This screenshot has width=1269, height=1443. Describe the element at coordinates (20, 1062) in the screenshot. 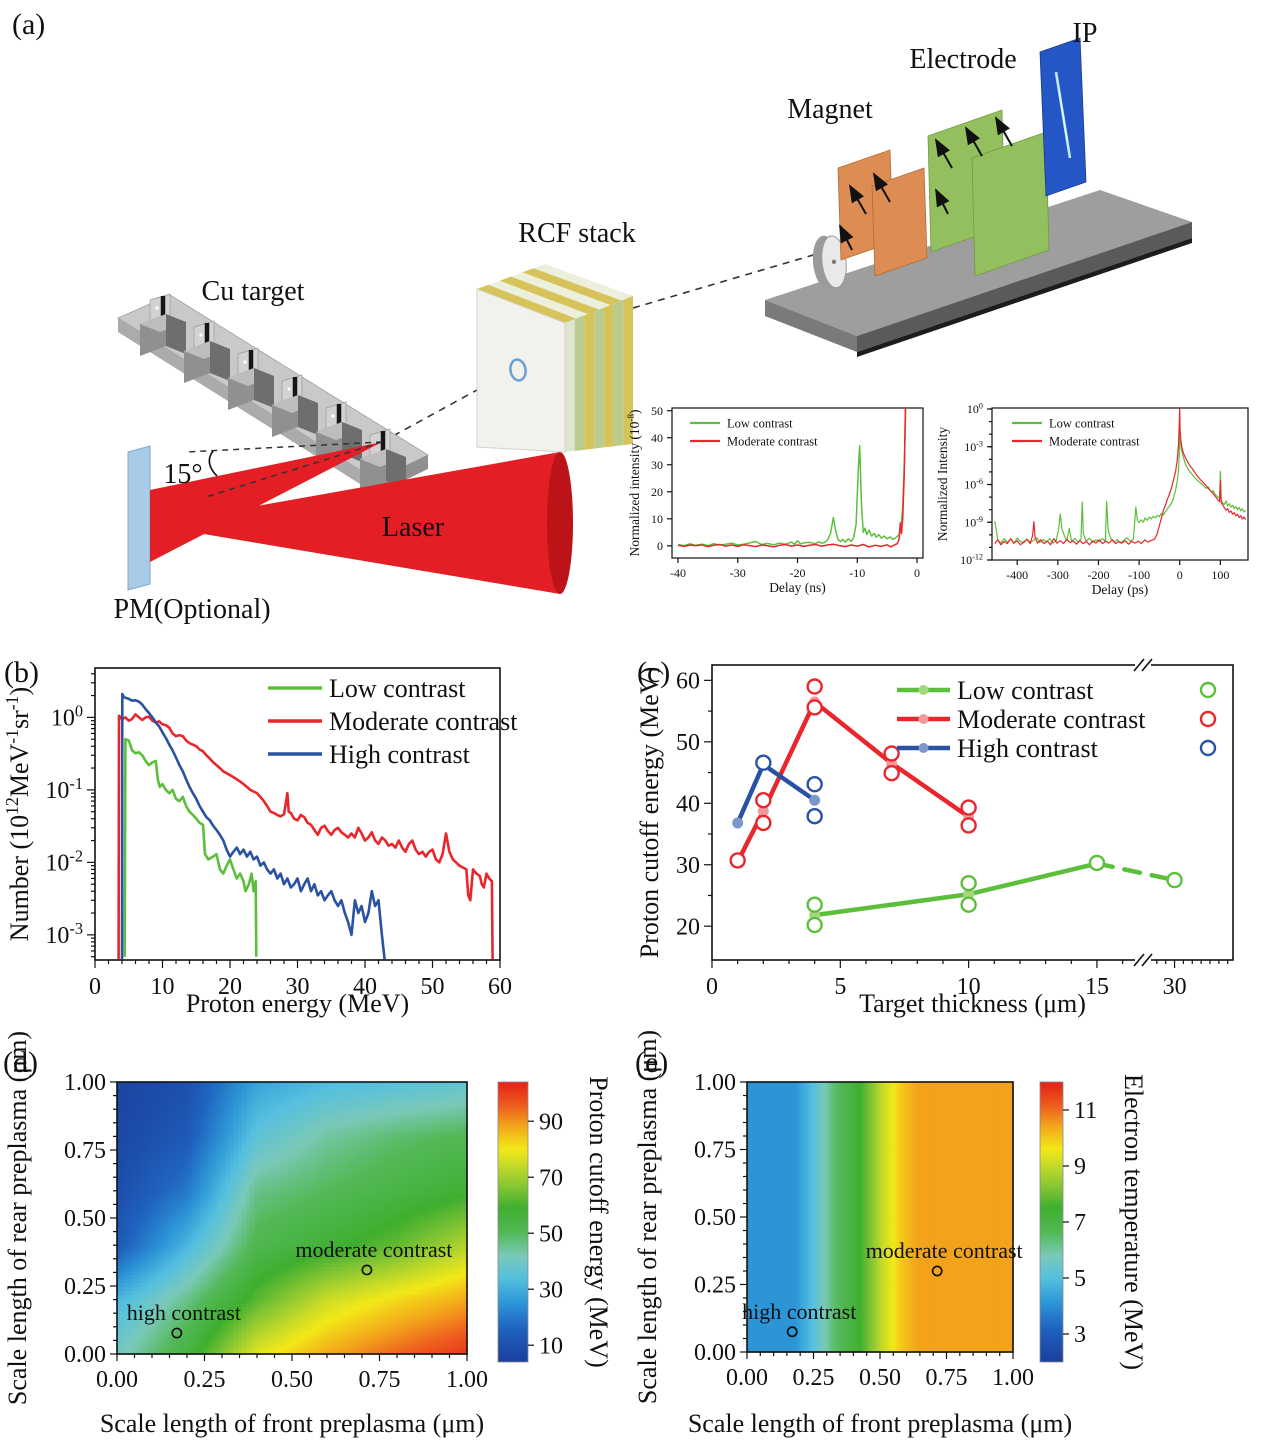

I see `panel-d-label: (d)` at that location.